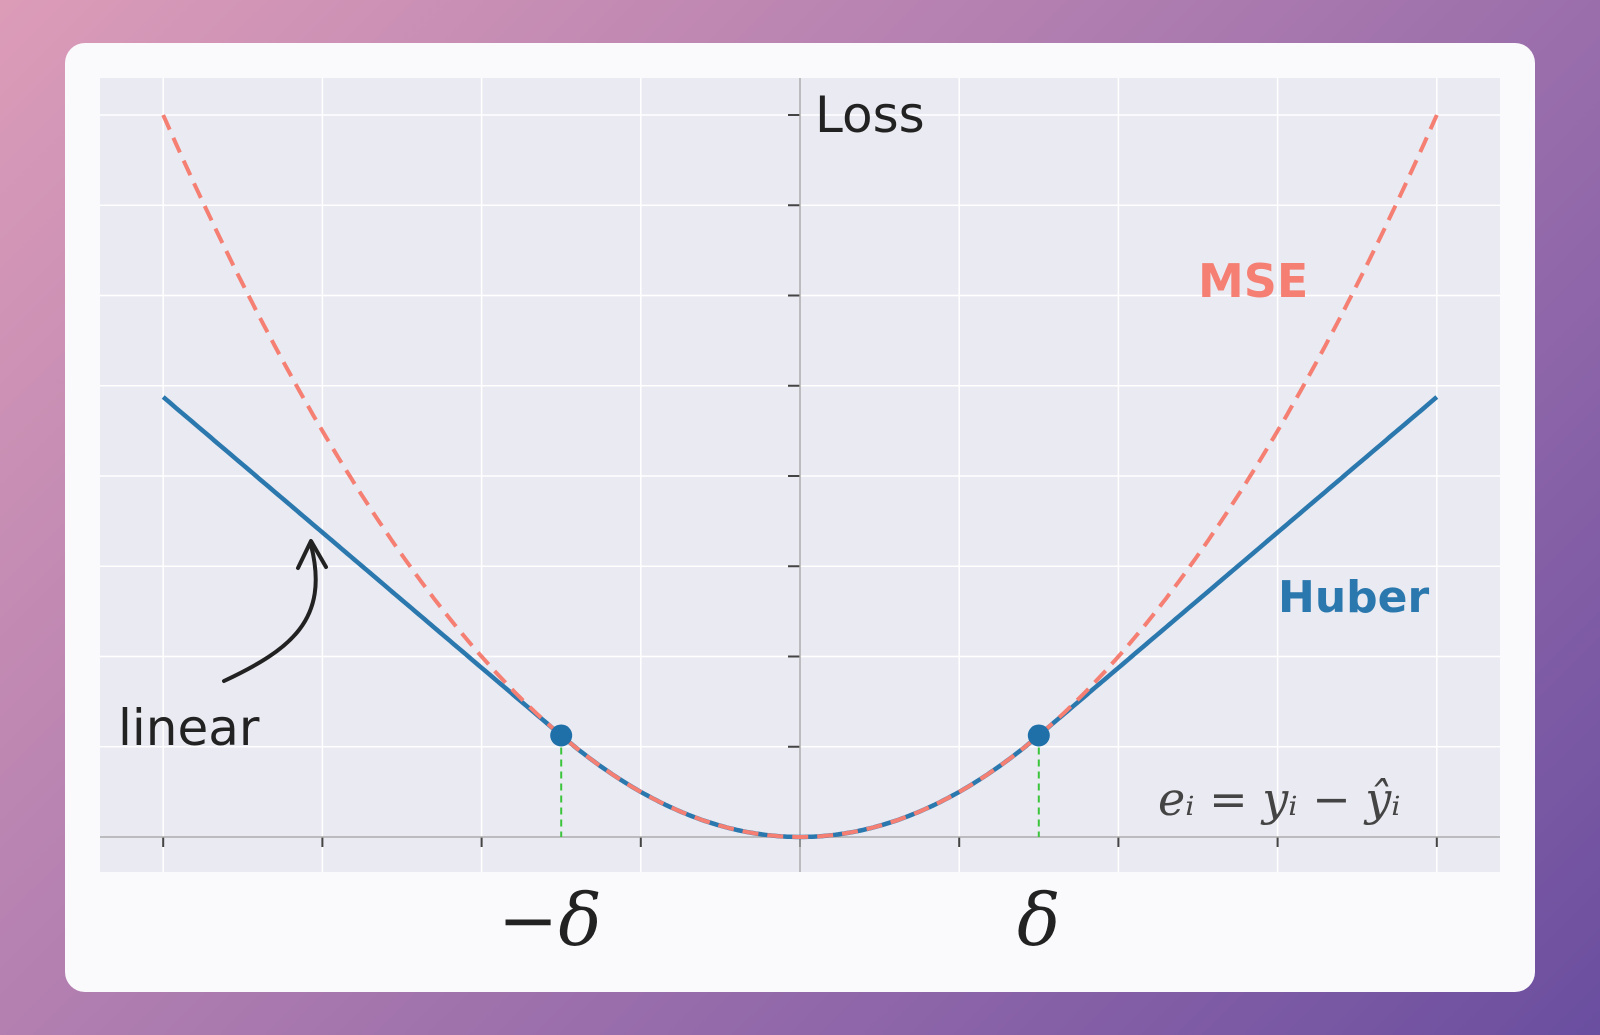 This screenshot has height=1035, width=1600. What do you see at coordinates (870, 115) in the screenshot?
I see `y-axis-label: Loss` at bounding box center [870, 115].